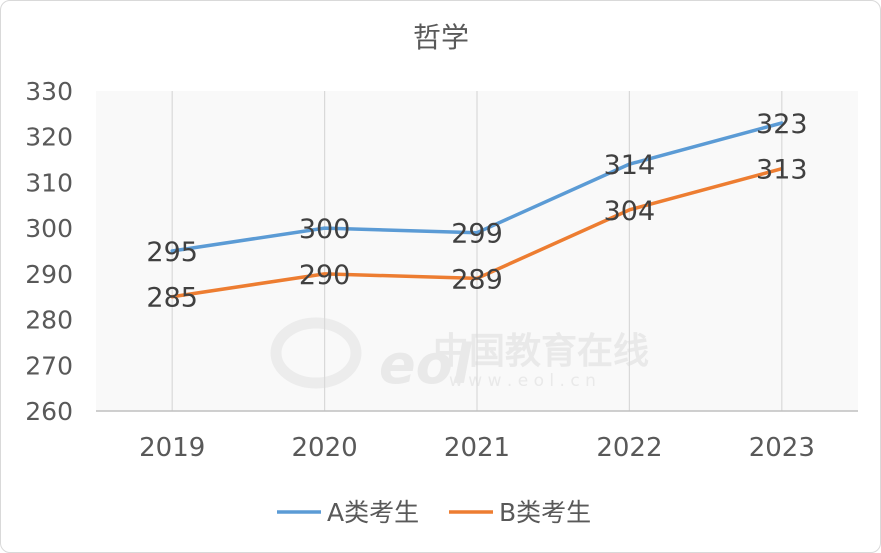 Image resolution: width=881 pixels, height=553 pixels. Describe the element at coordinates (172, 298) in the screenshot. I see `data-label: 285` at that location.